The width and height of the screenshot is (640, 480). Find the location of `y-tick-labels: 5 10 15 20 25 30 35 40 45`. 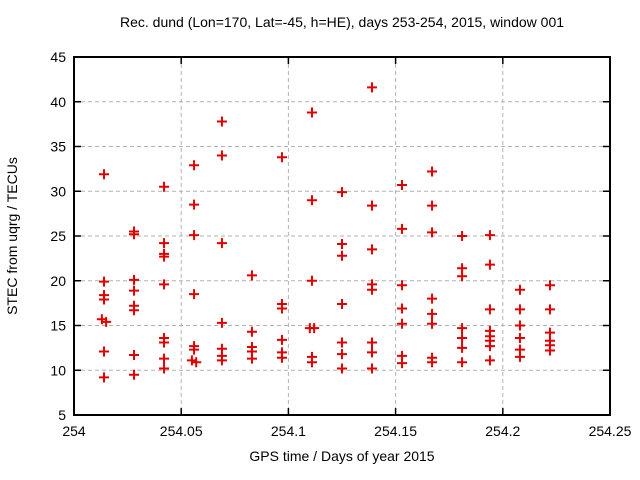

y-tick-labels: 5 10 15 20 25 30 35 40 45 is located at coordinates (58, 236).